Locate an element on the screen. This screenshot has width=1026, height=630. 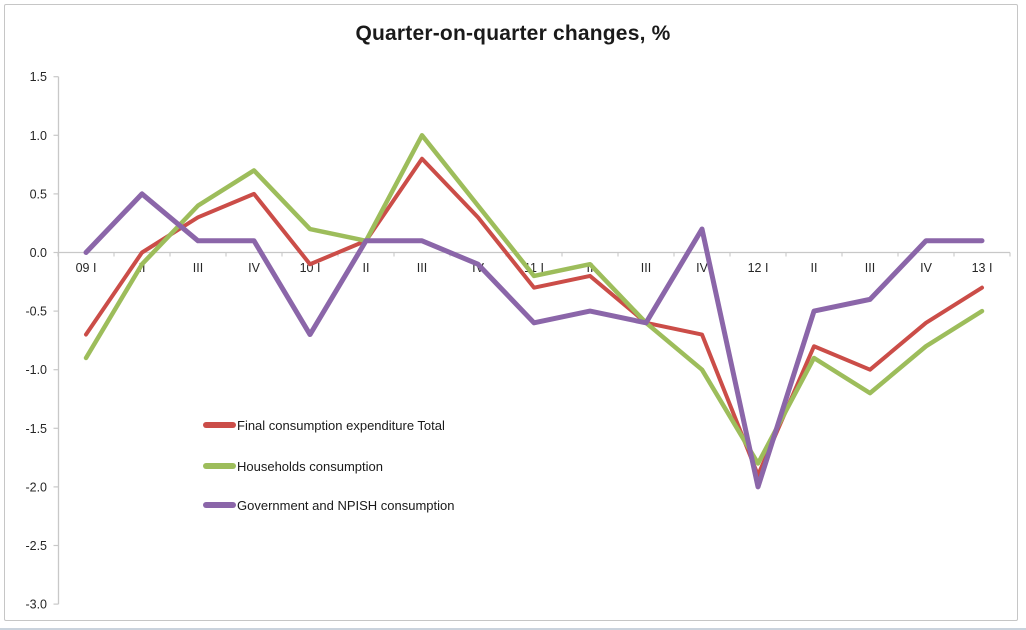
legend-label-government: Government and NPISH consumption is located at coordinates (346, 505).